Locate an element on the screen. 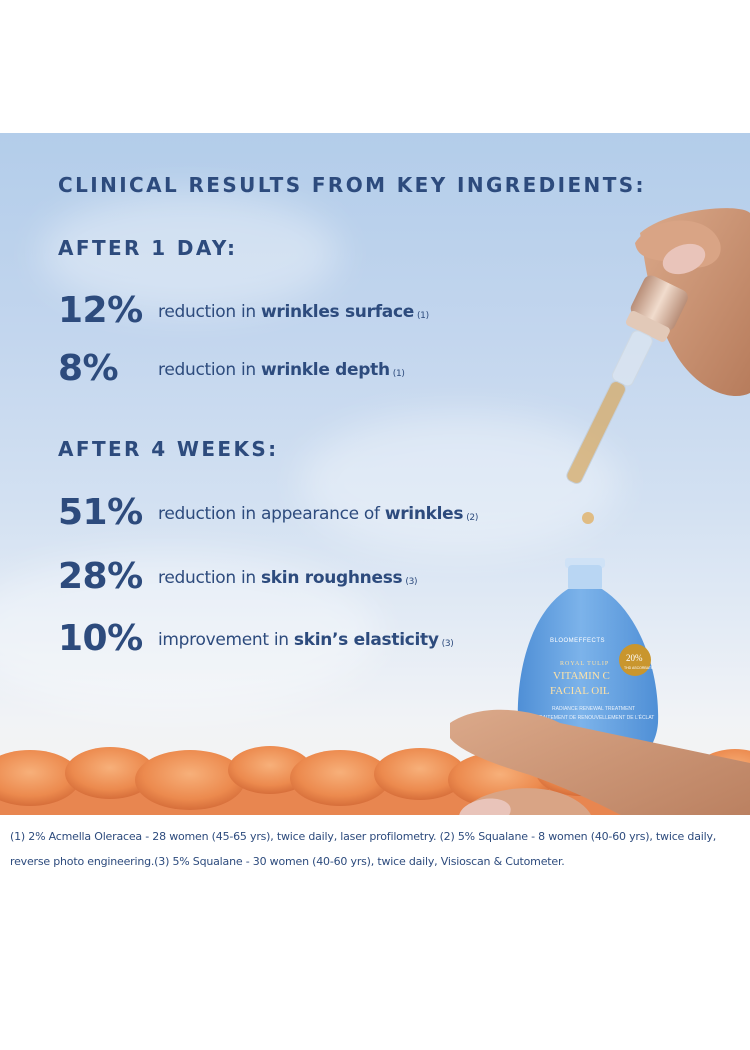 The image size is (750, 1050). badge is located at coordinates (635, 660).